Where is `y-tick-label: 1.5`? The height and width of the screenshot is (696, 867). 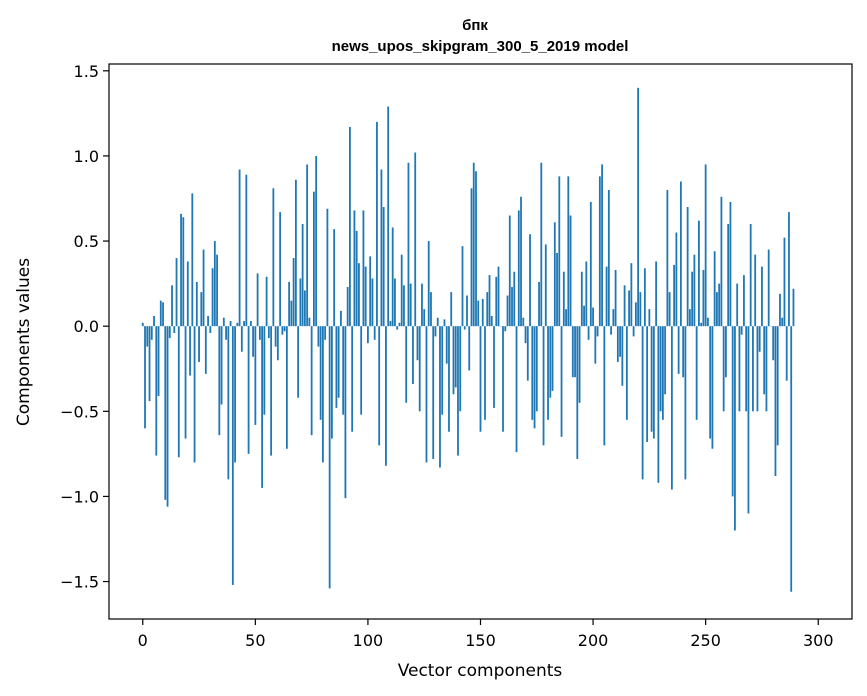
y-tick-label: 1.5 is located at coordinates (86, 71).